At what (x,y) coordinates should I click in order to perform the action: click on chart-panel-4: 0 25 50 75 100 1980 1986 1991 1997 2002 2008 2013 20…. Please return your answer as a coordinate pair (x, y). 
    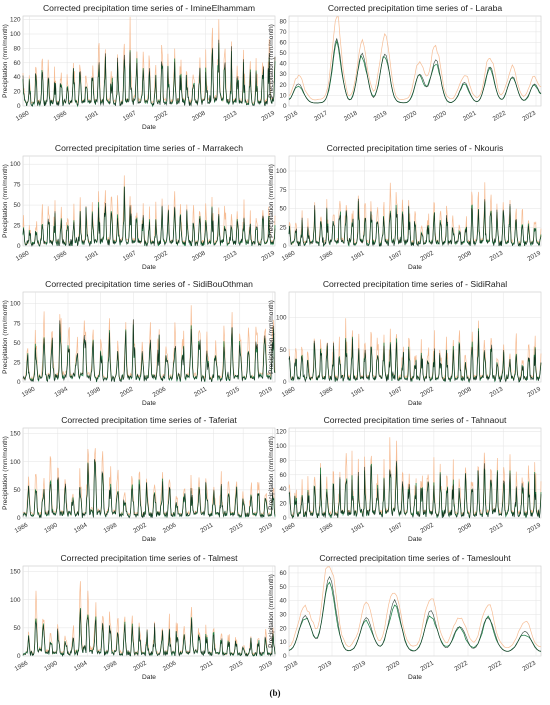
    Looking at the image, I should click on (405, 207).